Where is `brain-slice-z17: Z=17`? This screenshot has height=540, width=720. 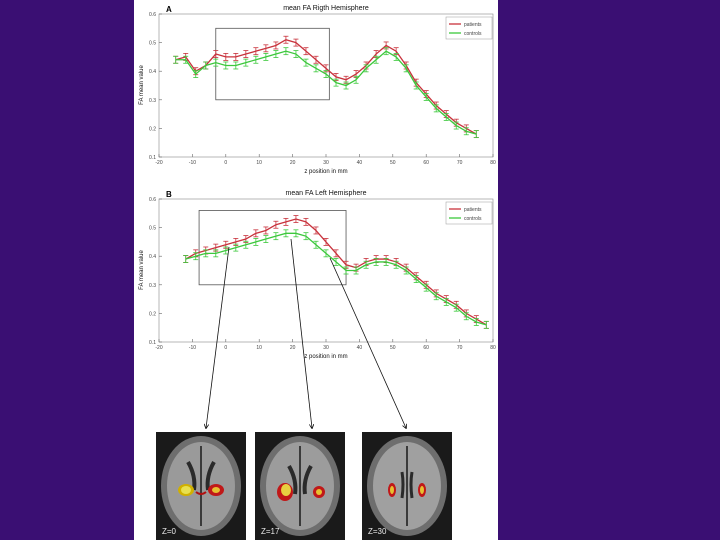
brain-slice-z17: Z=17 is located at coordinates (300, 486).